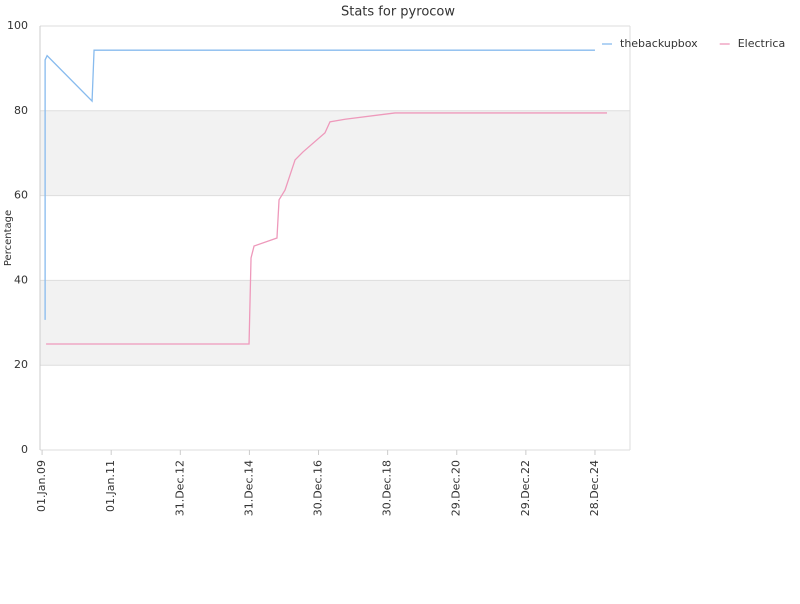 Image resolution: width=800 pixels, height=604 pixels. I want to click on legend-label: thebackupbox, so click(659, 43).